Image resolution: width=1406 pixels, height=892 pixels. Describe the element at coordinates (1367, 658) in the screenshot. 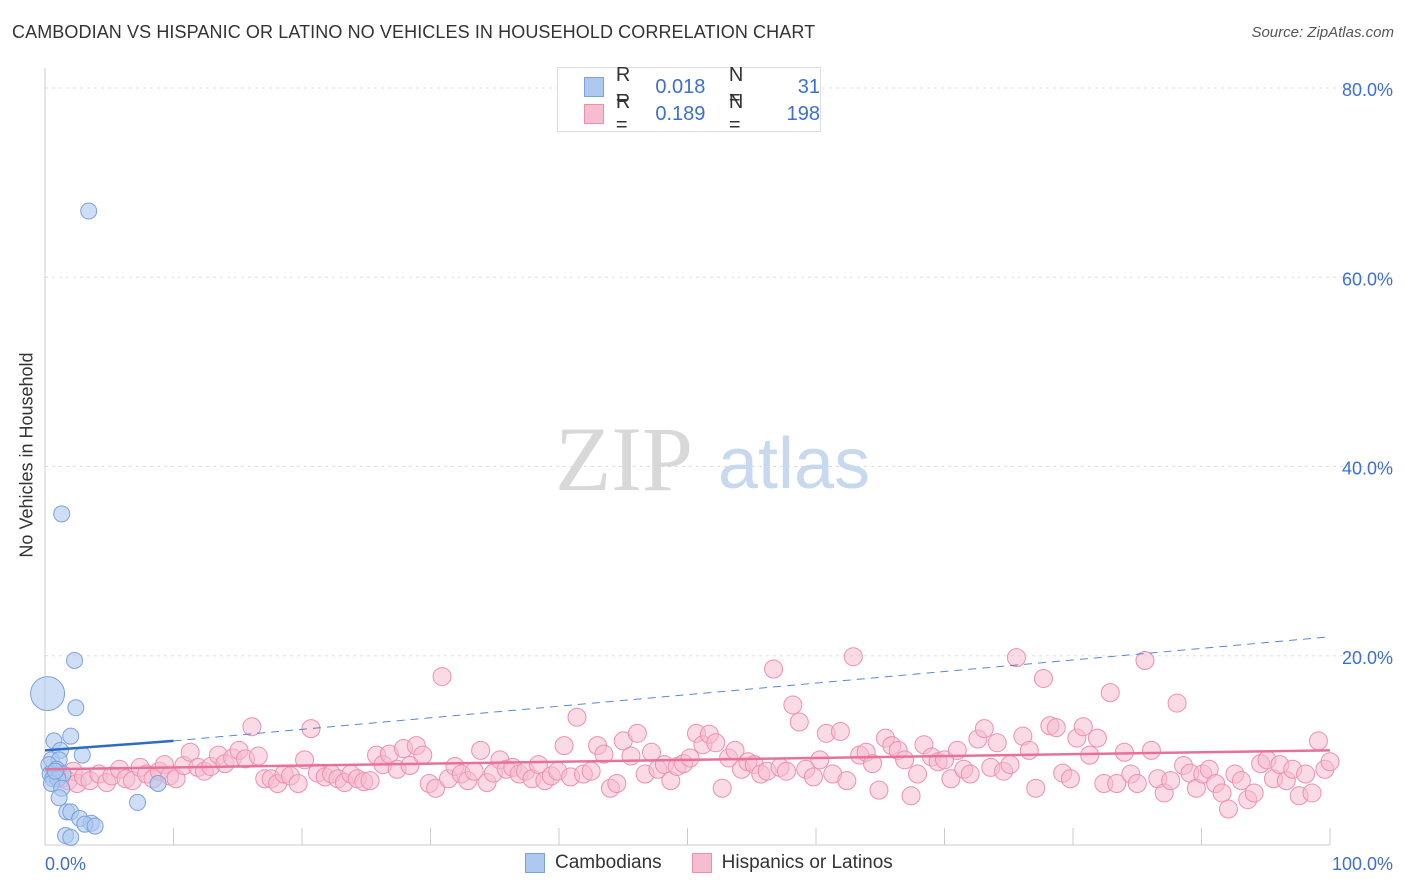

I see `y-tick-label: 20.0%` at that location.